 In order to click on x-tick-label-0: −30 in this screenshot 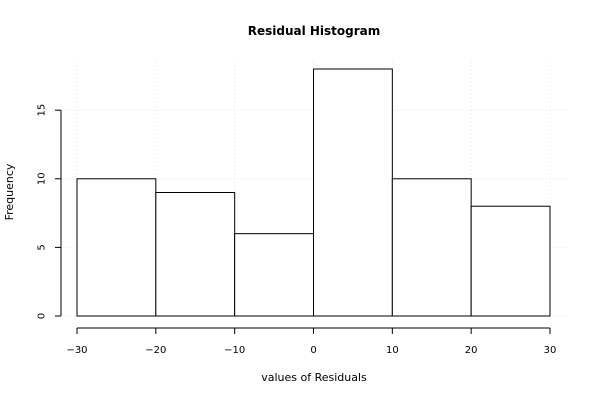, I will do `click(76, 350)`.